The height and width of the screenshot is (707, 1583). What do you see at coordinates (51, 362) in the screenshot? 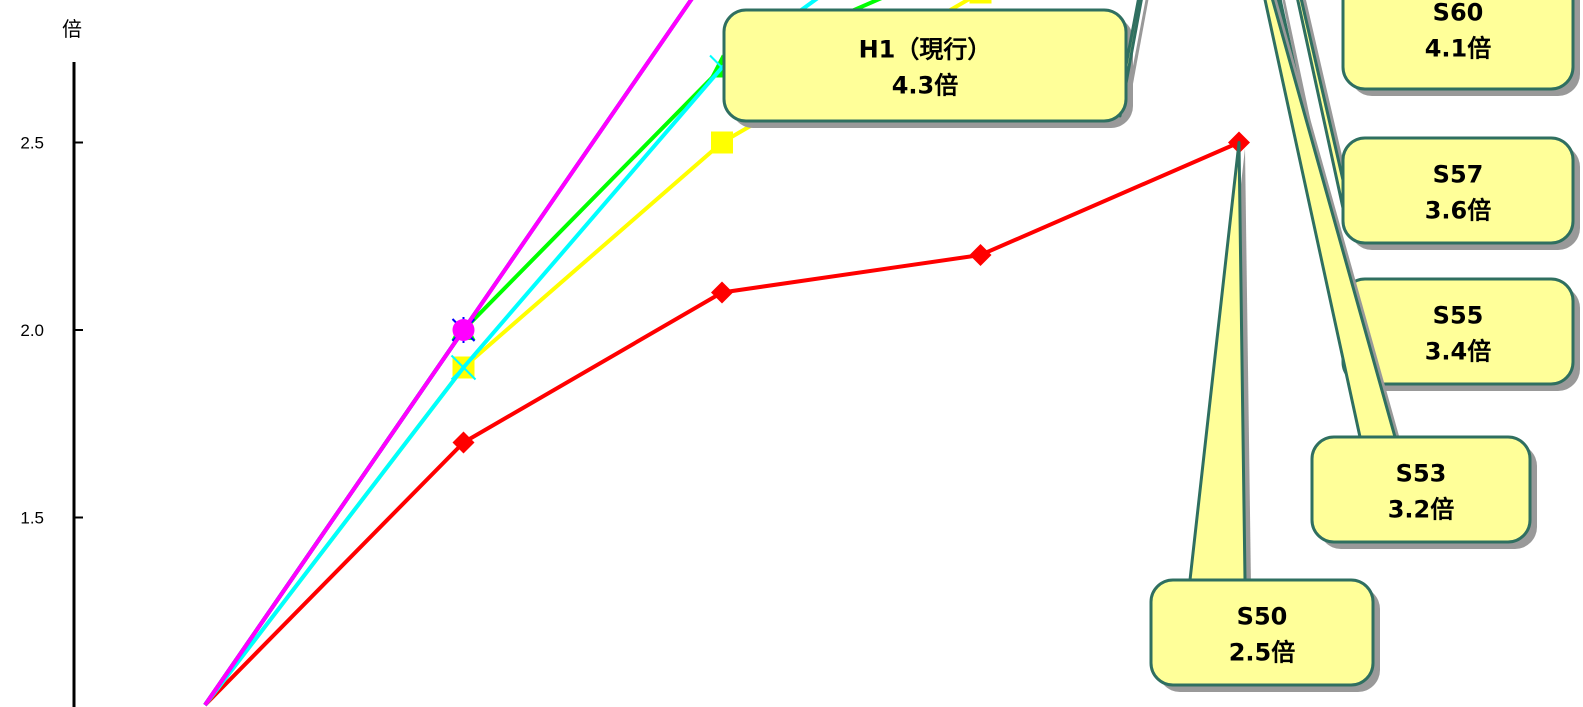
I see `y-axis: 倍1.52.02.53.03.54.04.5` at bounding box center [51, 362].